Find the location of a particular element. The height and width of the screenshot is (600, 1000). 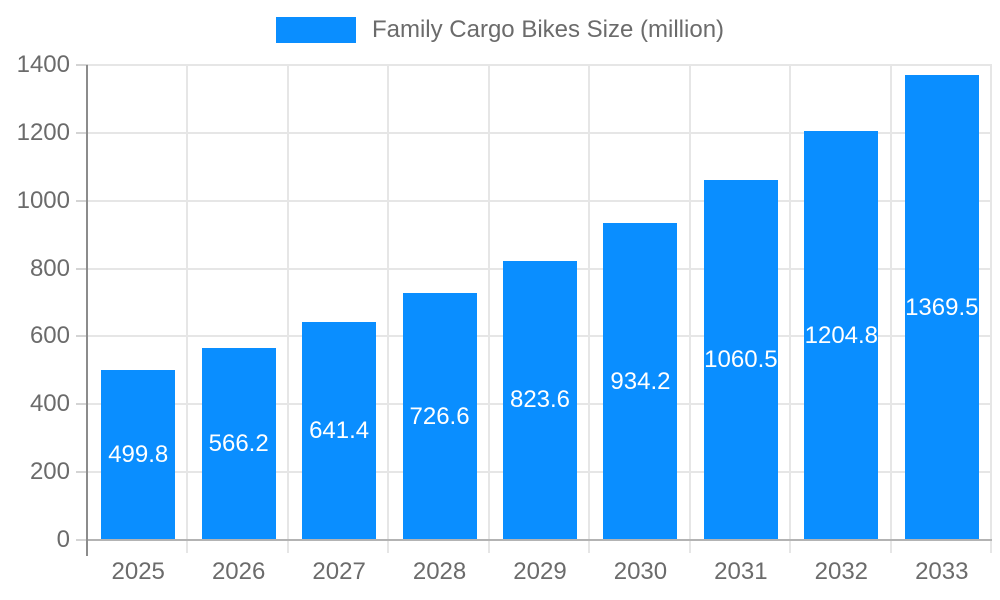

x-tick-label: 2027 is located at coordinates (339, 571).